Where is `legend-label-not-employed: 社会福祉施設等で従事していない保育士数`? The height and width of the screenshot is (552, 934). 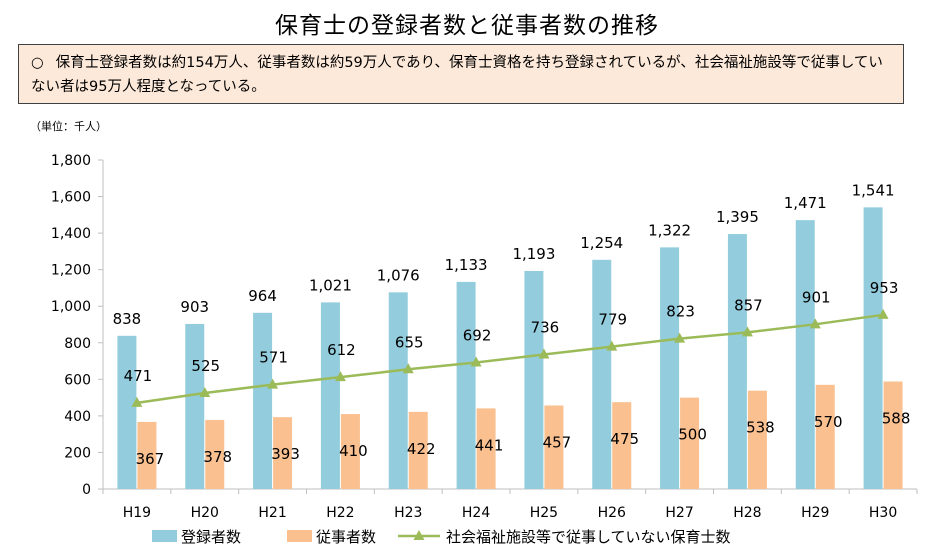
legend-label-not-employed: 社会福祉施設等で従事していない保育士数 is located at coordinates (588, 537).